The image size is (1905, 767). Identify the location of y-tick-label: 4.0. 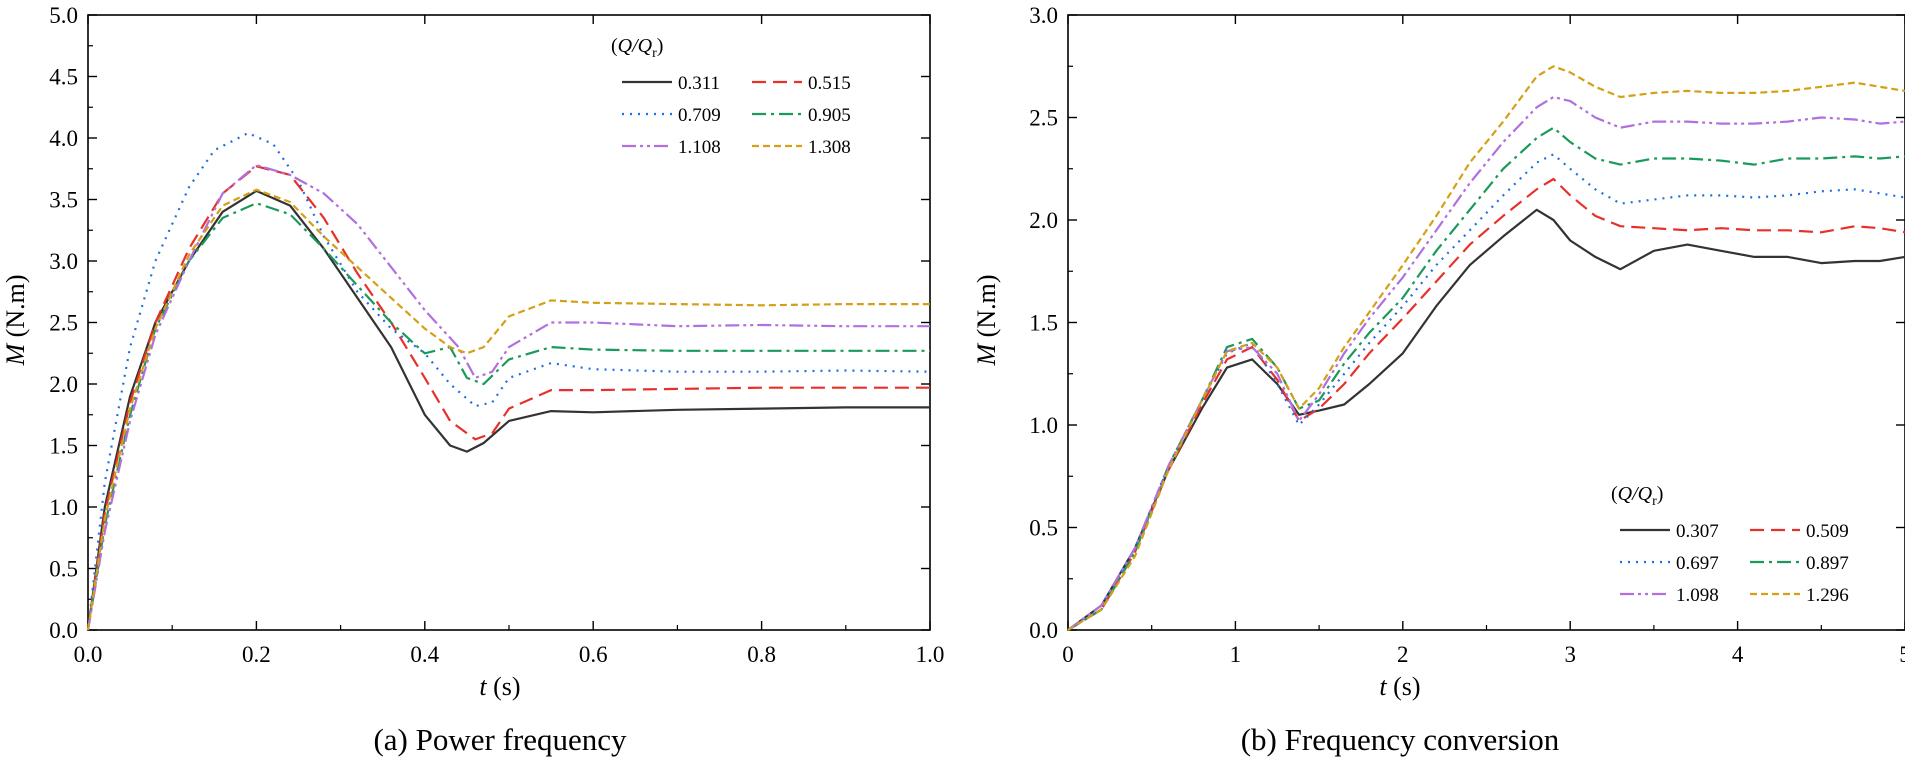
(63, 138).